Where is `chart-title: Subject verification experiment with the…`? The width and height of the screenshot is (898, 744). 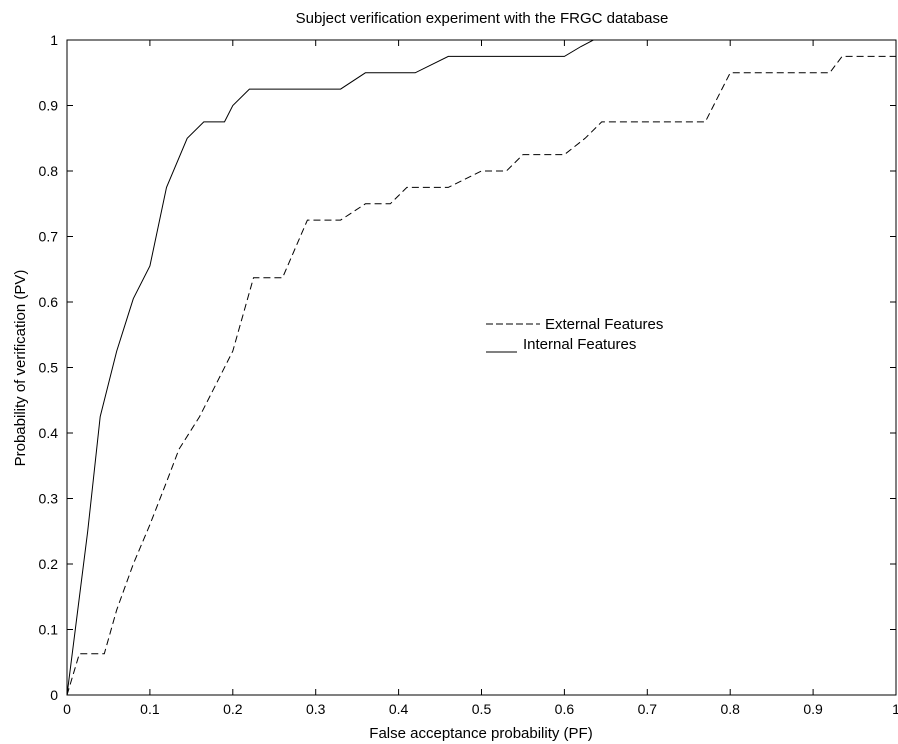
chart-title: Subject verification experiment with the… is located at coordinates (482, 18).